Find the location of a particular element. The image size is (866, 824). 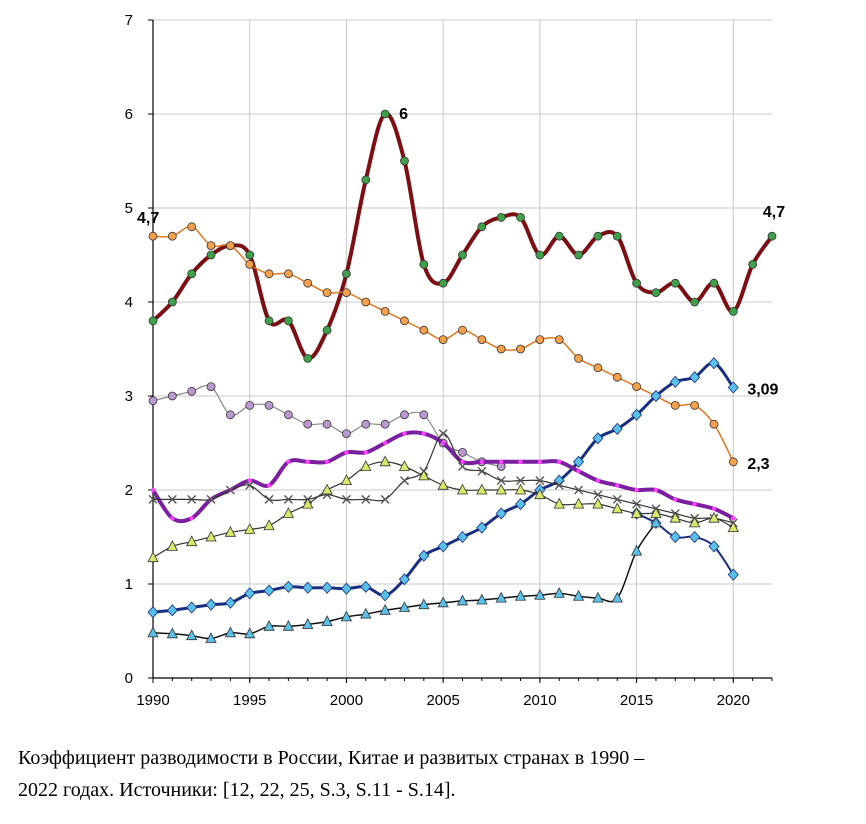

data-label: 4,7 is located at coordinates (148, 218).